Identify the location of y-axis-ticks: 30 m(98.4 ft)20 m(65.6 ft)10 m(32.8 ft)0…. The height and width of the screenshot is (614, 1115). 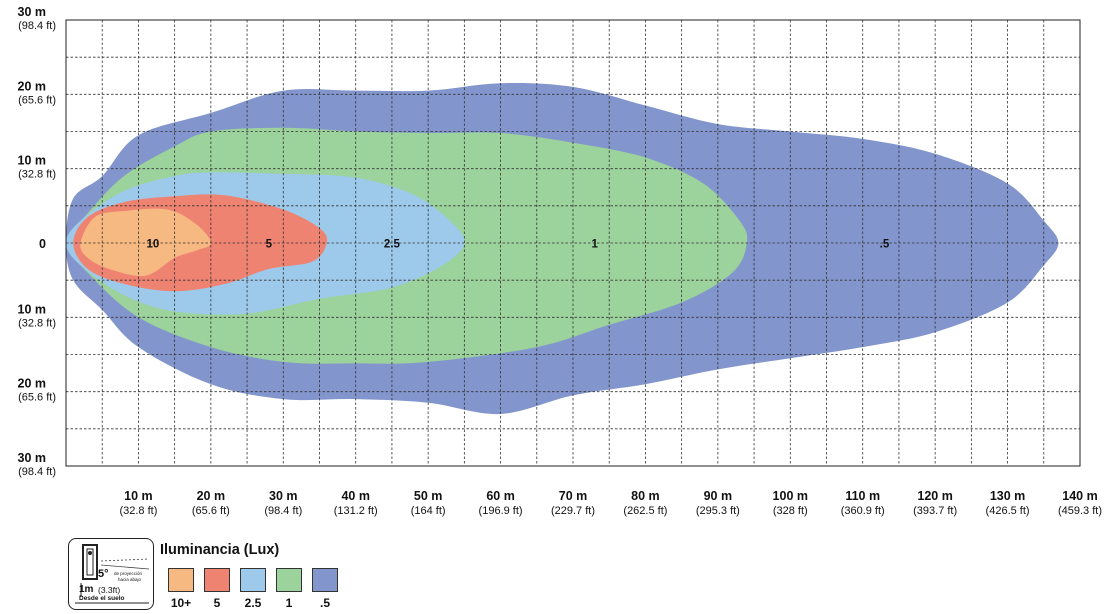
(37, 241).